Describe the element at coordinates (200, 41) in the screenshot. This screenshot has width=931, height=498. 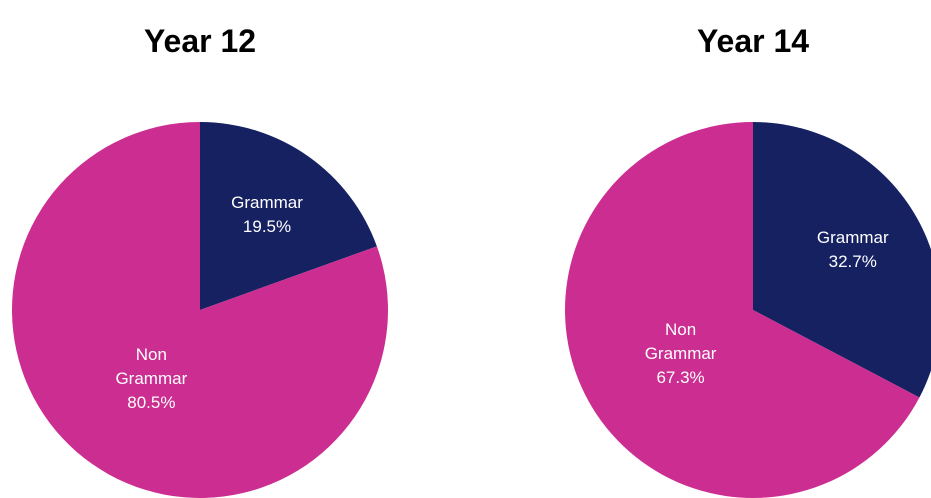
I see `chart-title: Year 12` at that location.